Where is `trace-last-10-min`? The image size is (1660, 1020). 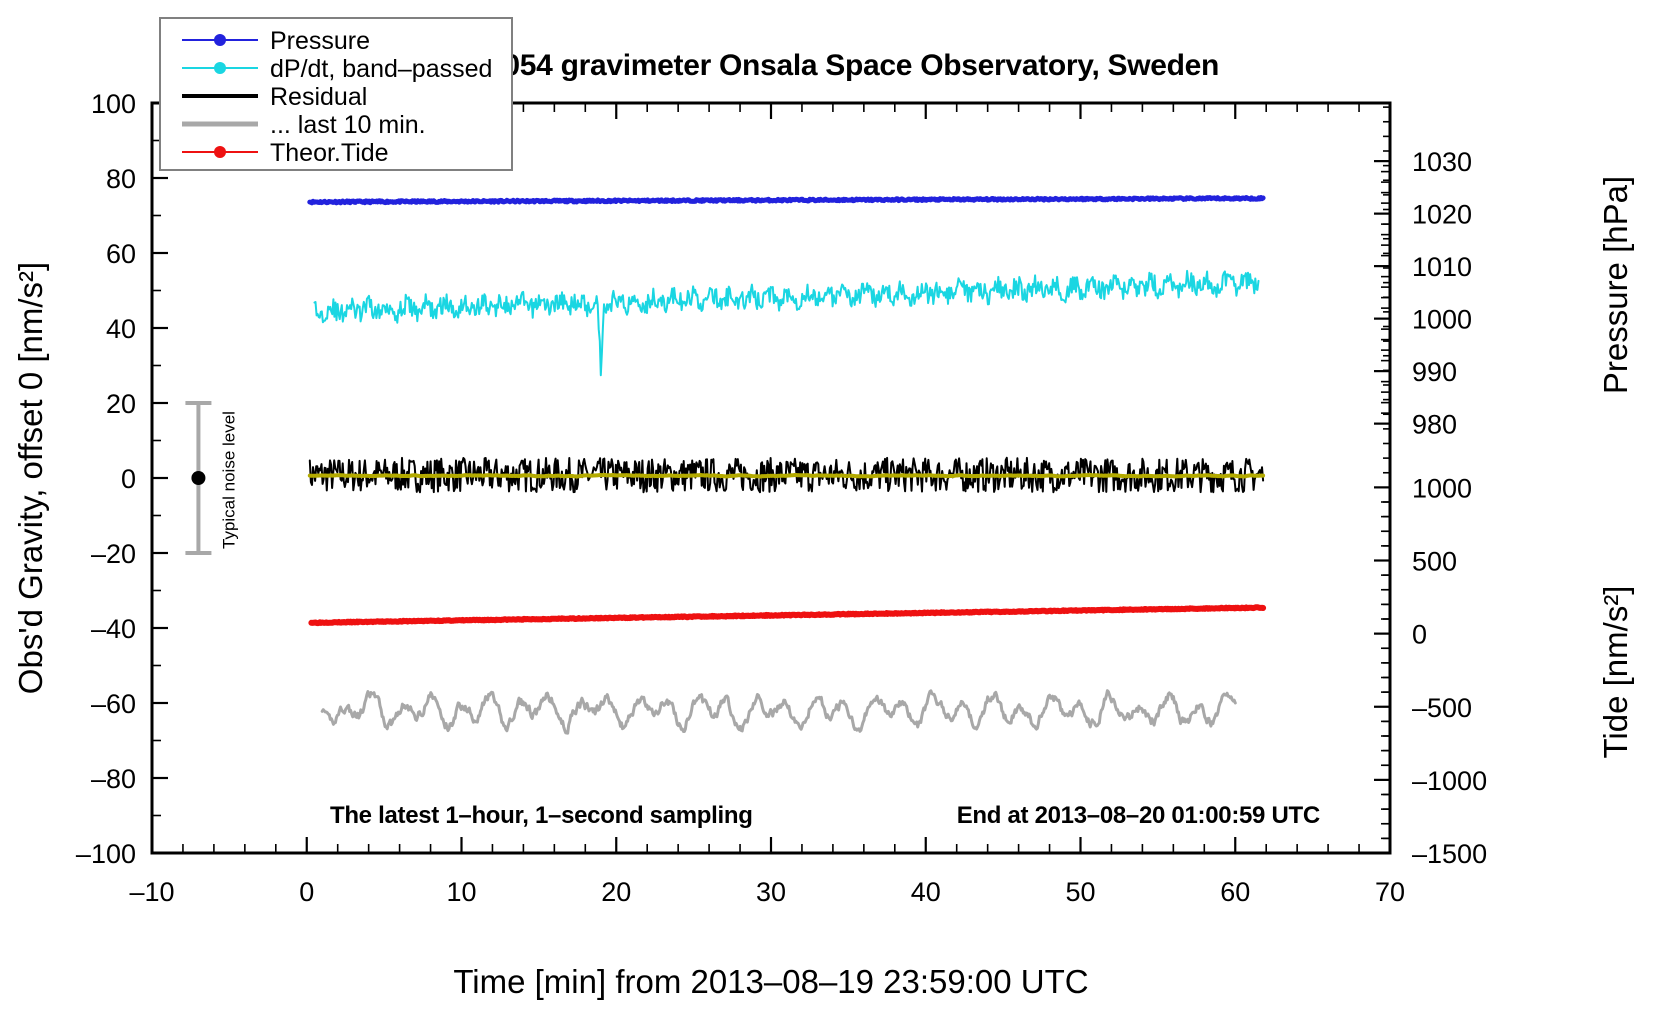 trace-last-10-min is located at coordinates (778, 712).